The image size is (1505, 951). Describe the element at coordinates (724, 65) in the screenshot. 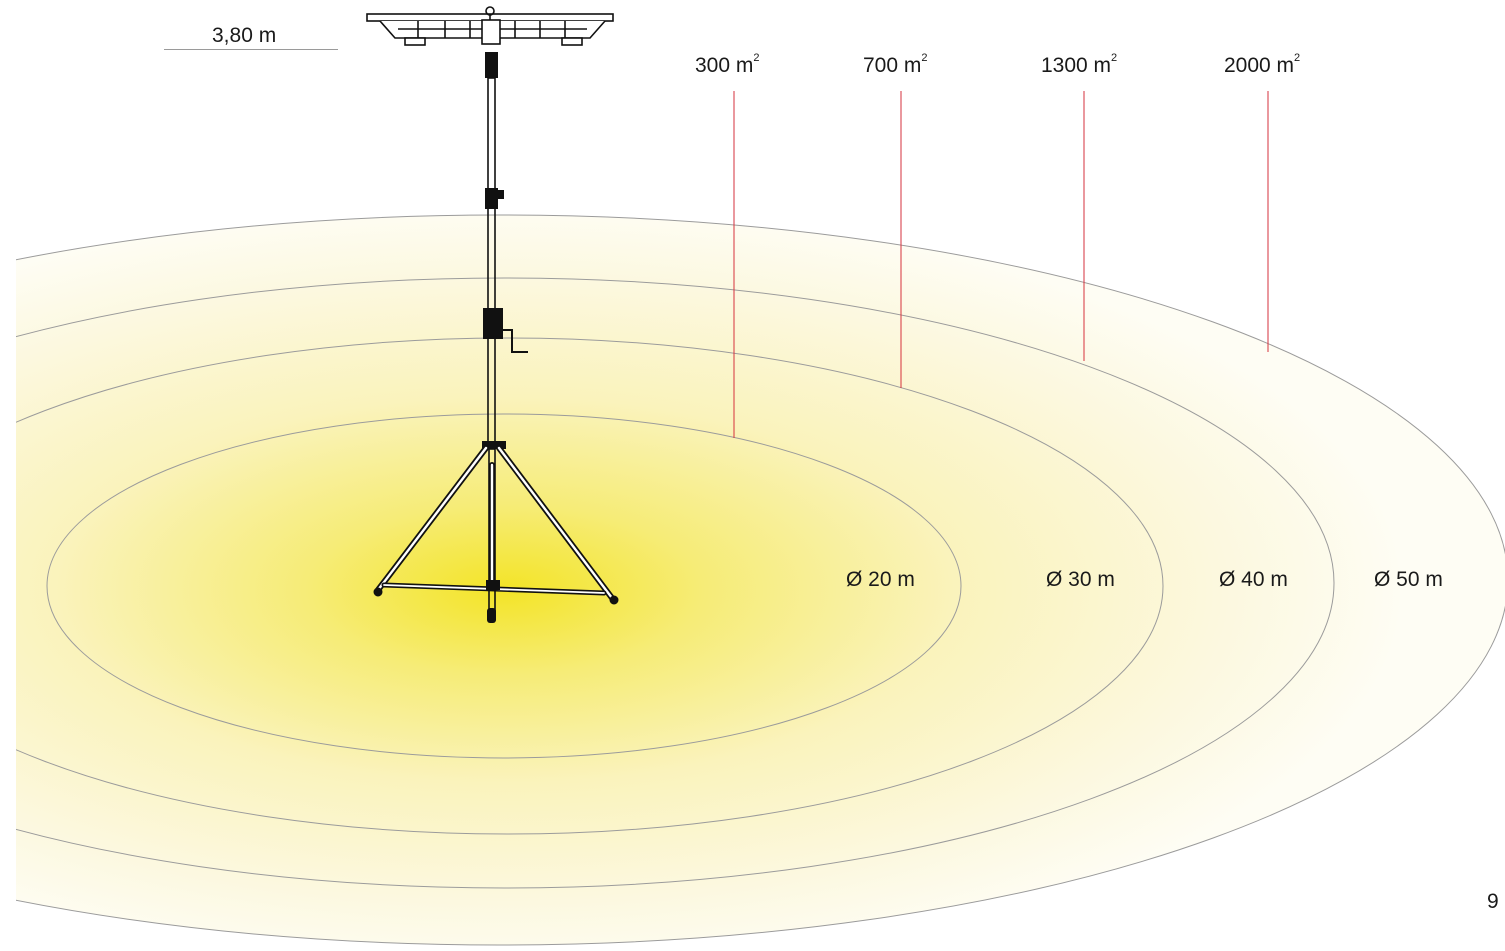

I see `coverage-area-value: 300 m` at that location.